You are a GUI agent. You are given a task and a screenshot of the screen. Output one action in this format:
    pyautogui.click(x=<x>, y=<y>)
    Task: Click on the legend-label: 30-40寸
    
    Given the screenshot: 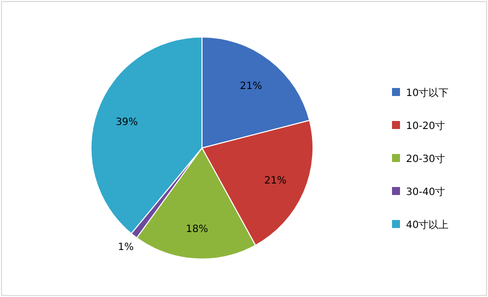 What is the action you would take?
    pyautogui.click(x=426, y=192)
    